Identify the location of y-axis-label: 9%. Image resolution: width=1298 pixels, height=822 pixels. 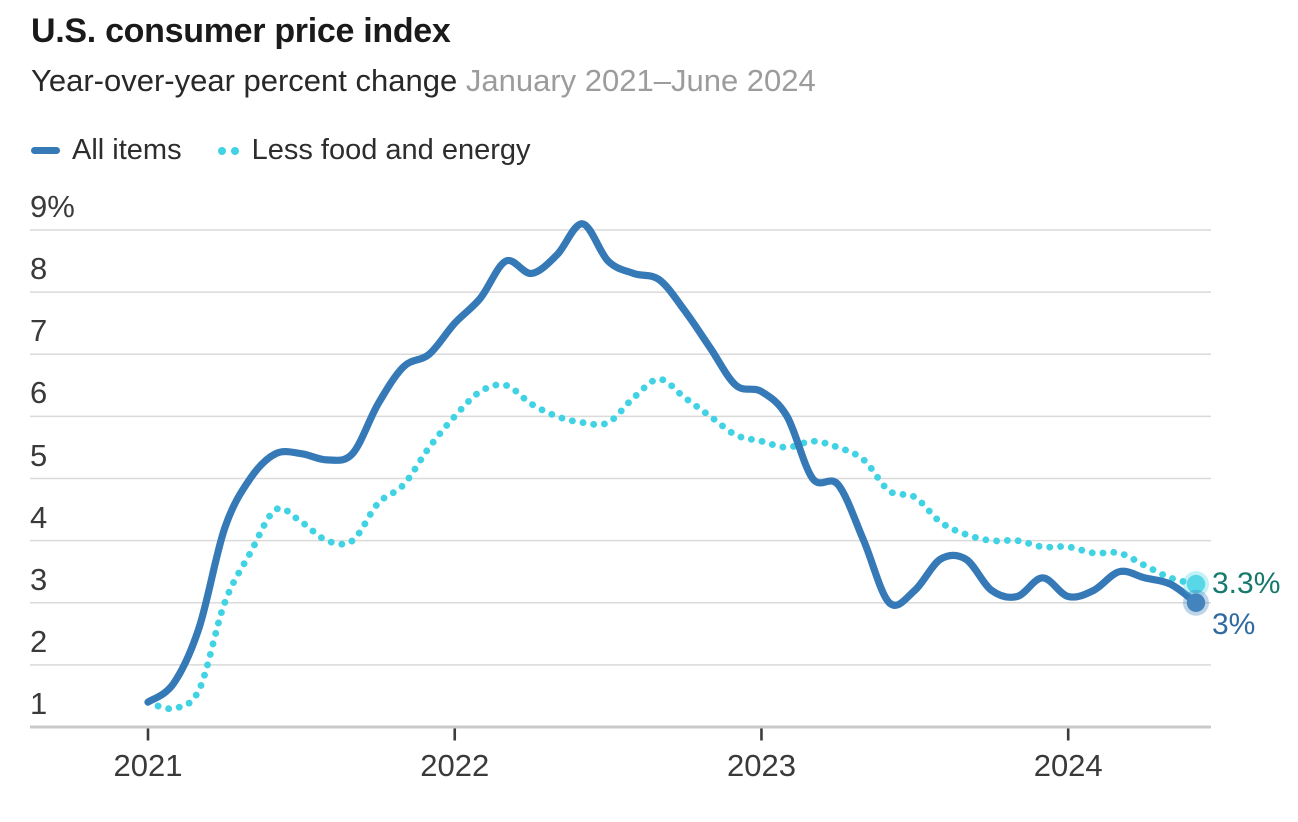
(52, 206).